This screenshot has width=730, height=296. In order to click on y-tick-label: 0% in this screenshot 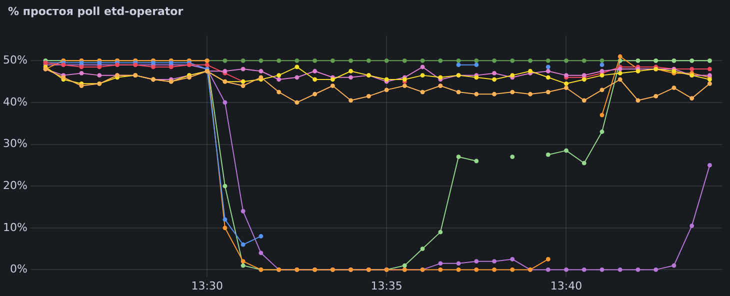, I will do `click(19, 269)`.